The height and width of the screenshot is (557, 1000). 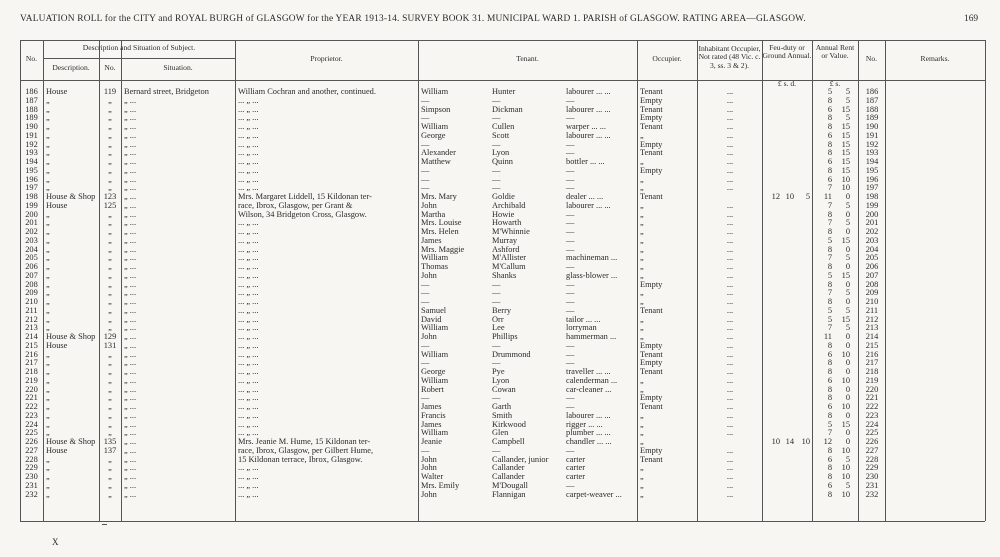 What do you see at coordinates (425, 398) in the screenshot?
I see `tenant-first: —` at bounding box center [425, 398].